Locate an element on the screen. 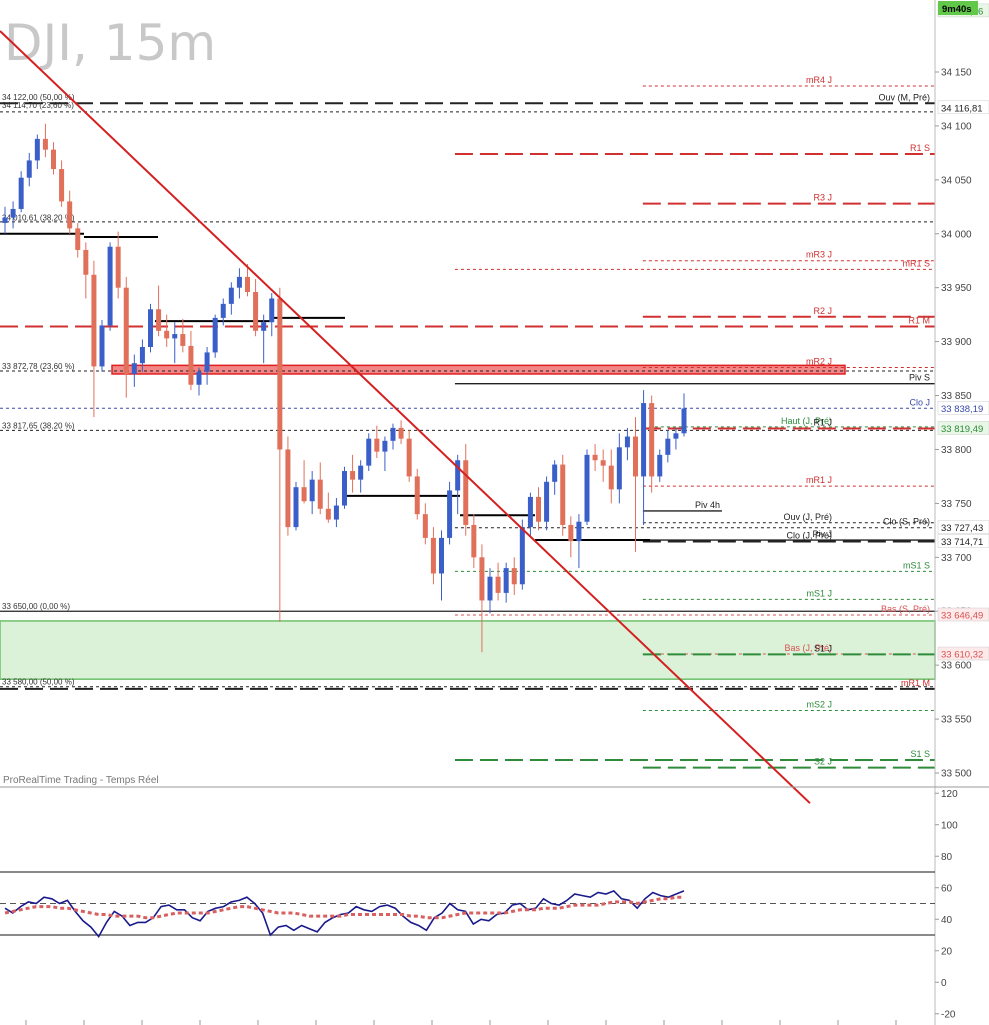  price-tag-text: 34 116,81 is located at coordinates (962, 108).